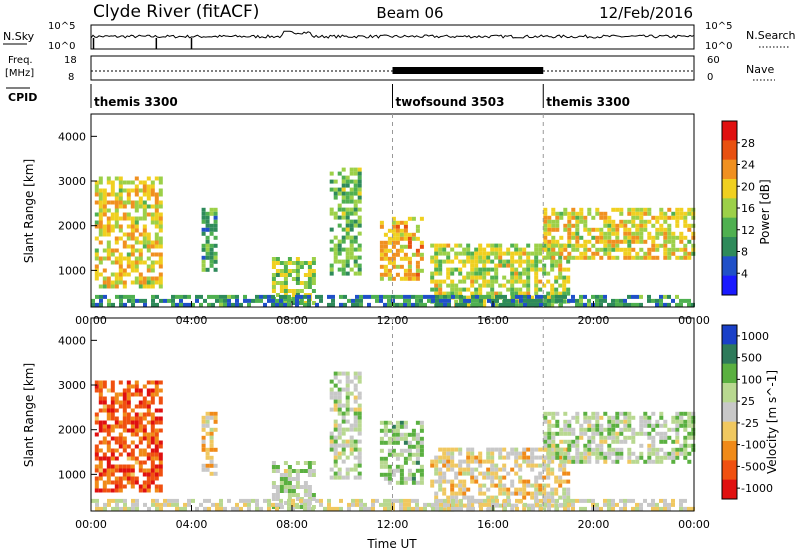 The width and height of the screenshot is (800, 554). Describe the element at coordinates (748, 143) in the screenshot. I see `colorbar-tick-label: 28` at that location.